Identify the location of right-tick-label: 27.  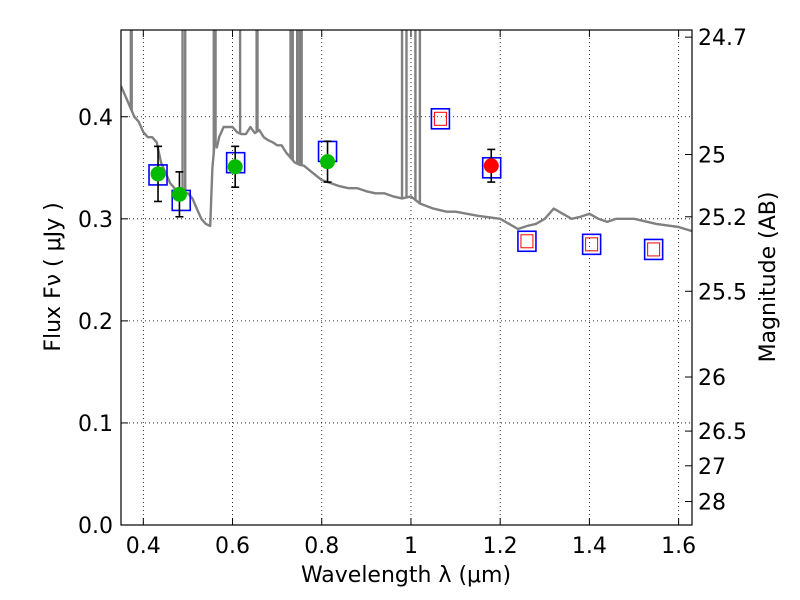
(712, 467).